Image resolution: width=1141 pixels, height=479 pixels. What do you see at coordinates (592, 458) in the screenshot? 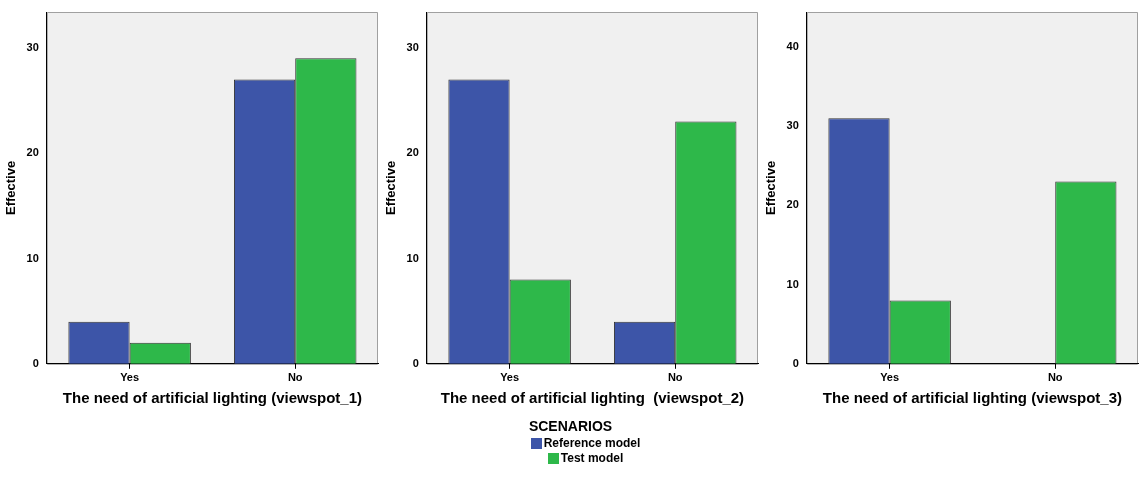
I see `legend-label: Test model` at bounding box center [592, 458].